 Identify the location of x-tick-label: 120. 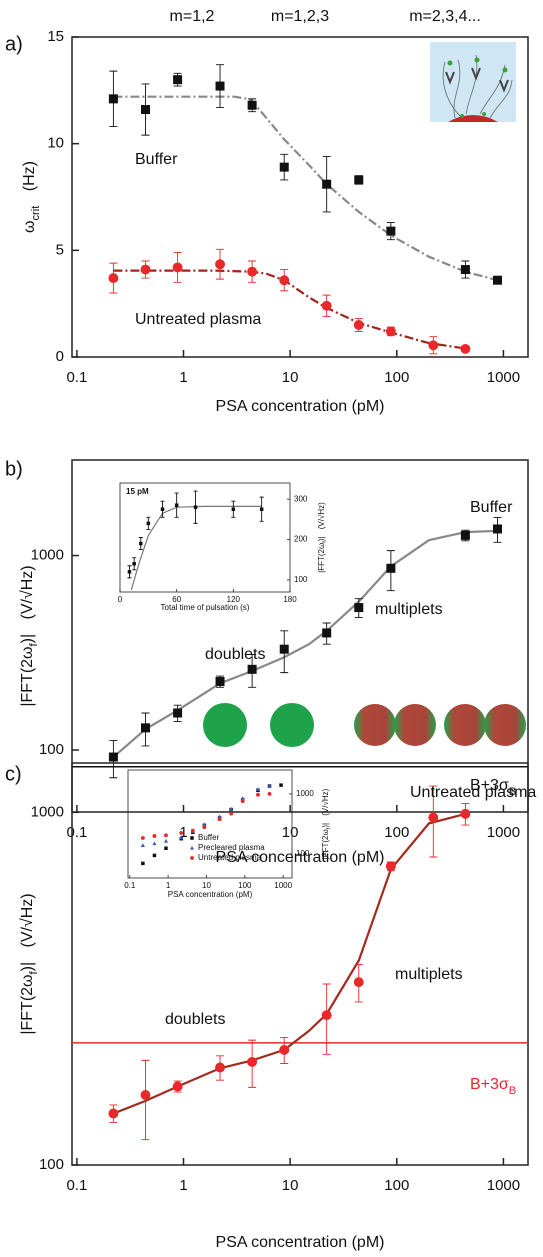
(234, 599).